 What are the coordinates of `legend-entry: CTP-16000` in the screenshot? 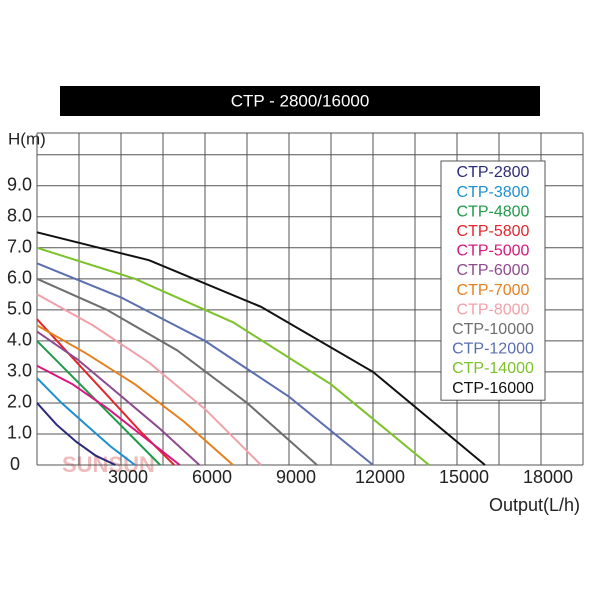 It's located at (493, 388).